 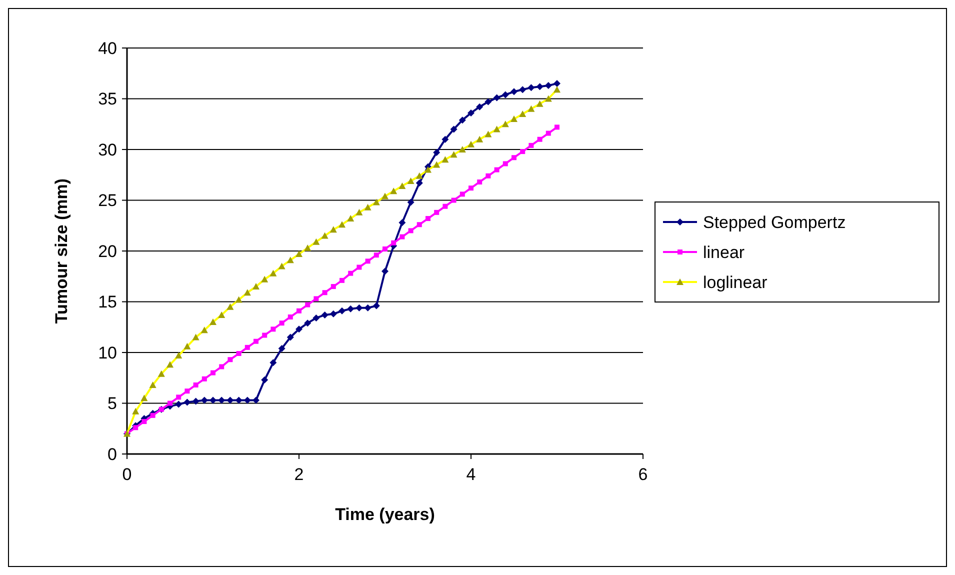 What do you see at coordinates (107, 150) in the screenshot?
I see `y-tick-label: 30` at bounding box center [107, 150].